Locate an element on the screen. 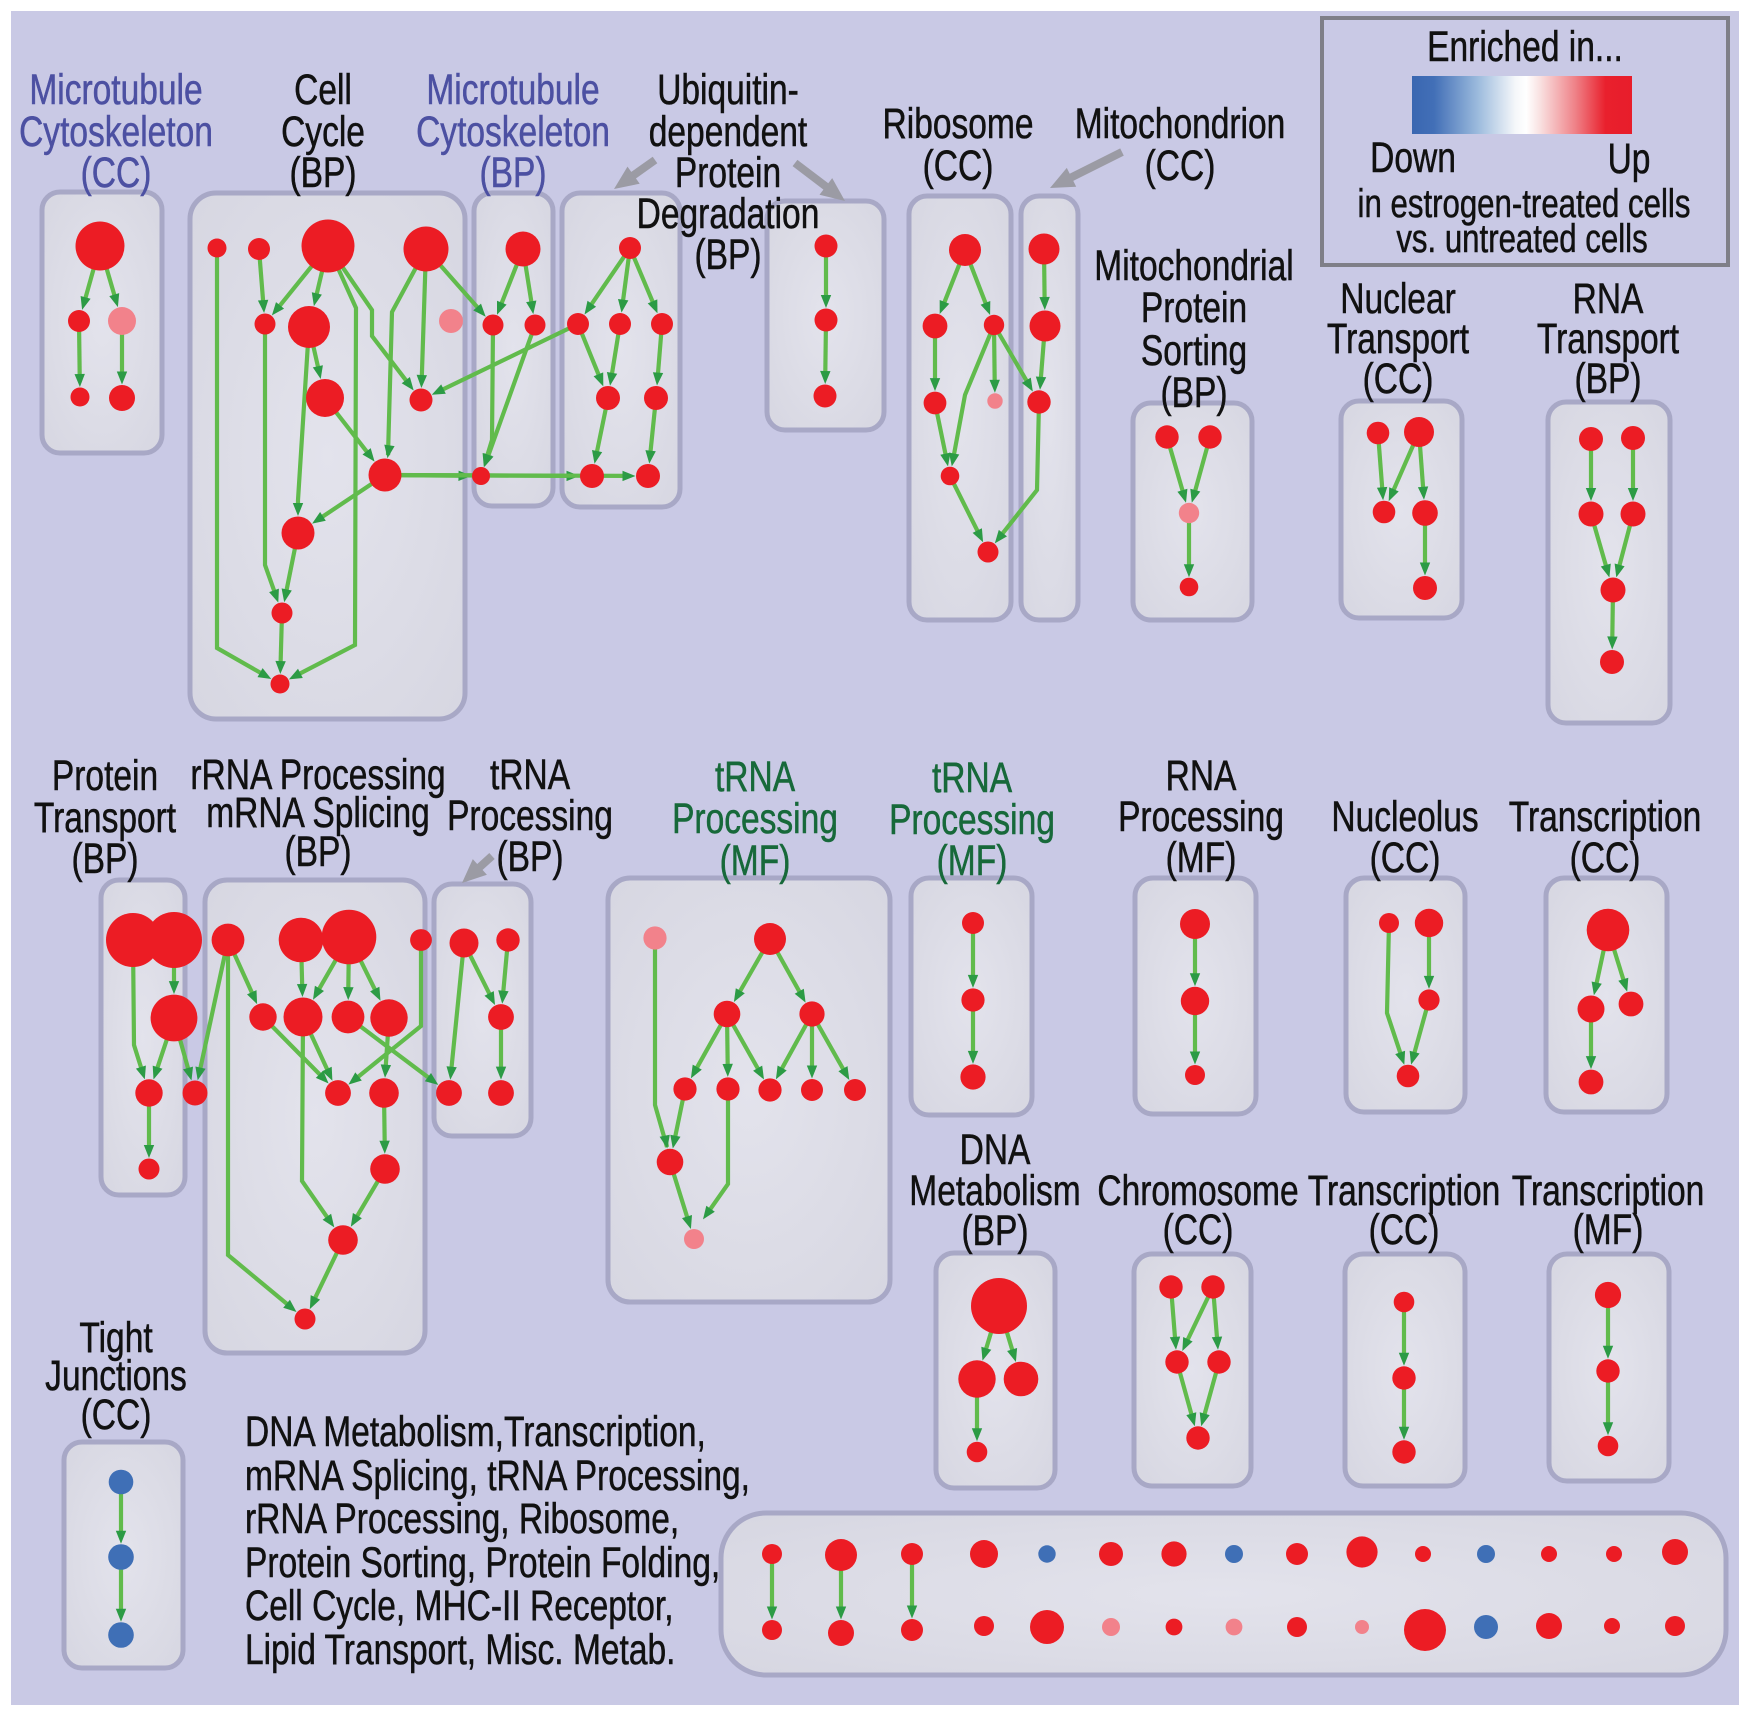 Image resolution: width=1750 pixels, height=1715 pixels. svg-text: Cell is located at coordinates (323, 90).